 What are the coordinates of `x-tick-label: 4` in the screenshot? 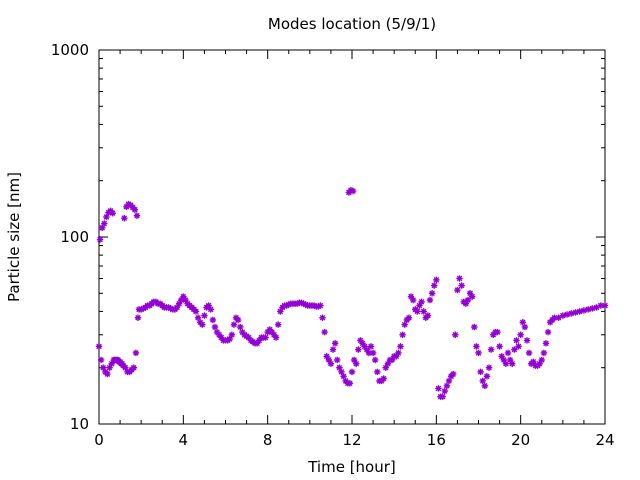 It's located at (184, 440).